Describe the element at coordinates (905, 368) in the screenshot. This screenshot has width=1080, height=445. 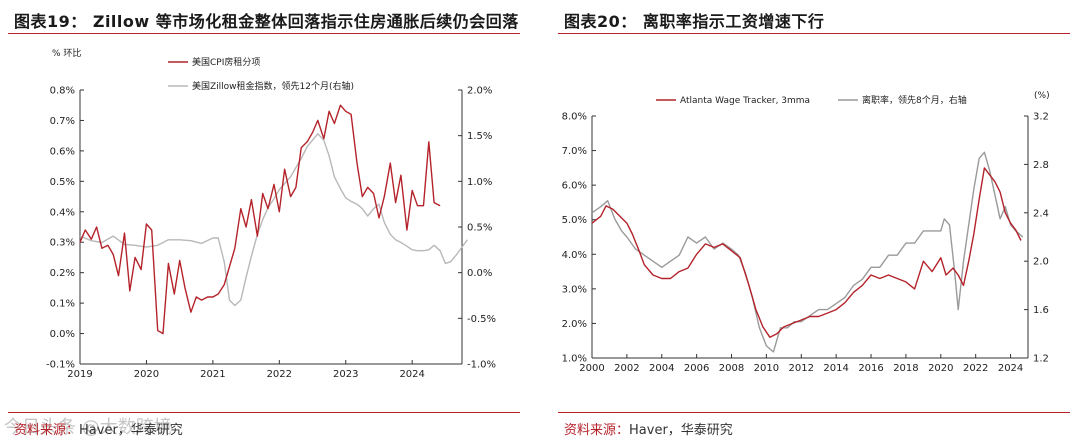
I see `x-tick-label: 2018` at that location.